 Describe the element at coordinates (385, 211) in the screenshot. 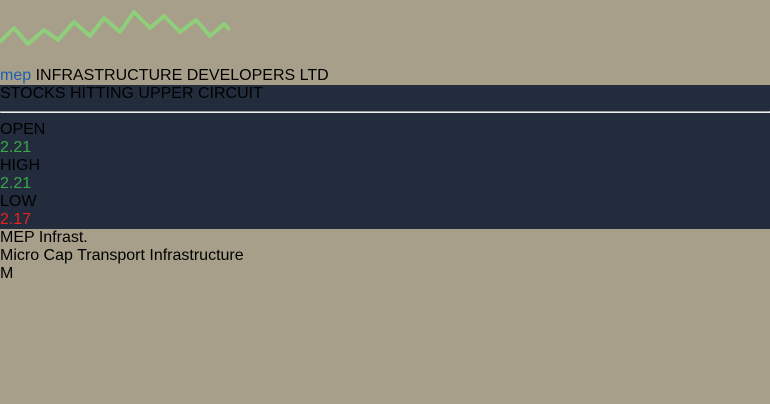

I see `stat-low: LOW 2.17` at that location.